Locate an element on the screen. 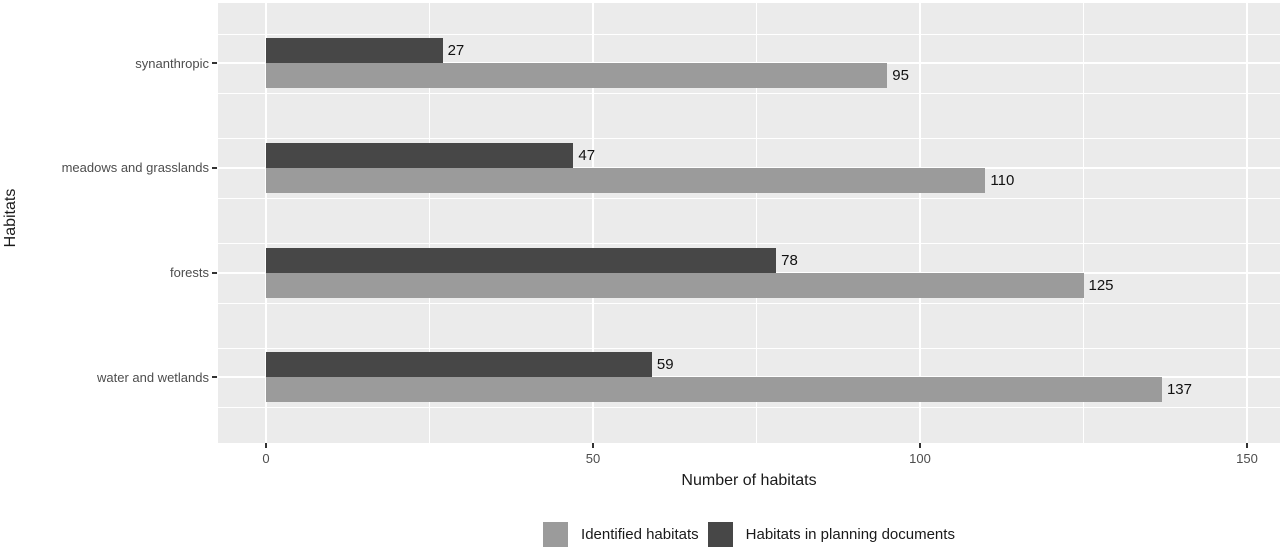 The height and width of the screenshot is (551, 1280). x-axis-tick-label: 150 is located at coordinates (1247, 458).